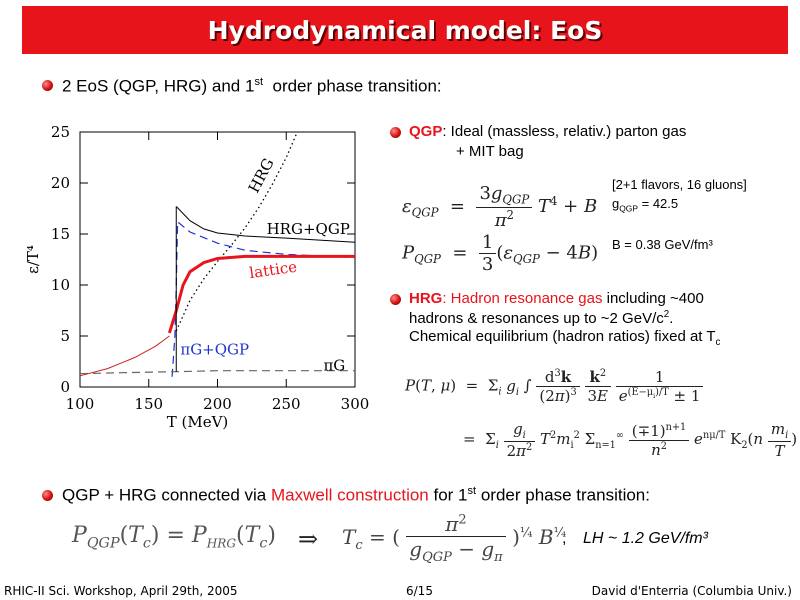  I want to click on x-axis-label: T (MeV), so click(198, 422).